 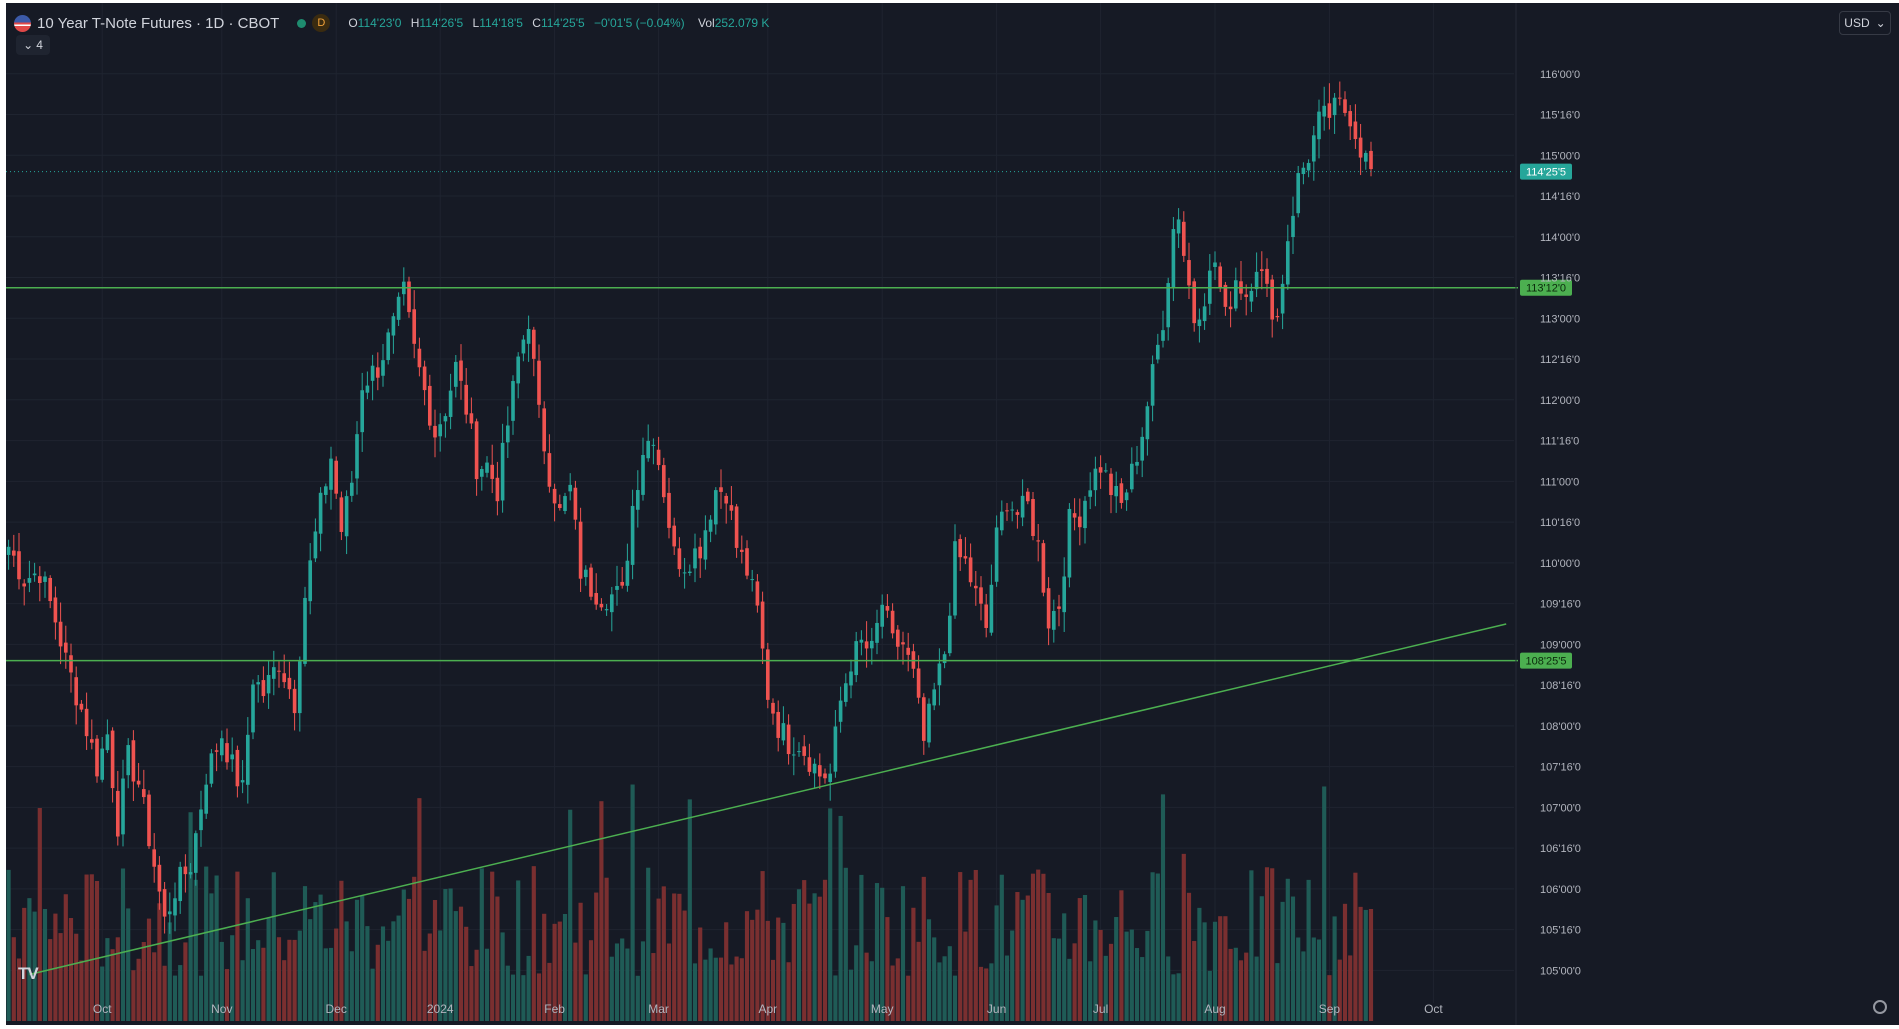 I want to click on volume-key: Vol, so click(x=706, y=23).